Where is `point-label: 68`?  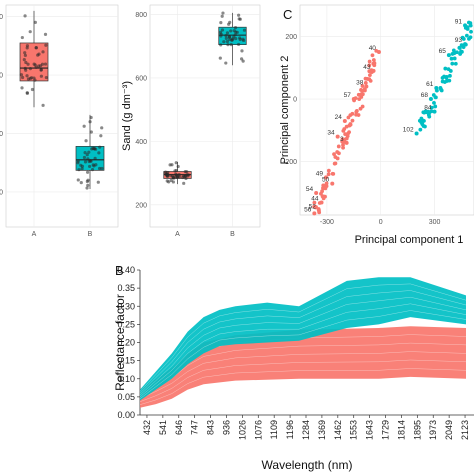
point-label: 68 is located at coordinates (425, 95).